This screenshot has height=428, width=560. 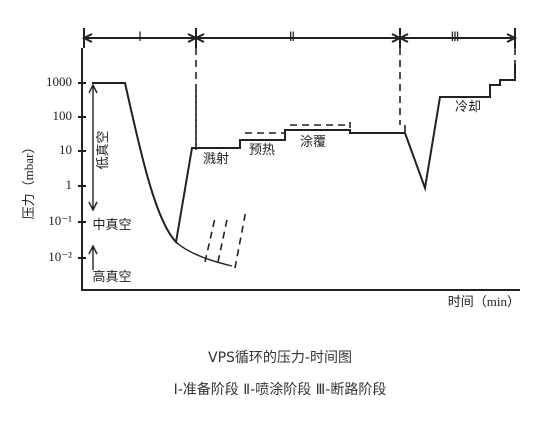 I want to click on annotation: 冷却, so click(x=468, y=106).